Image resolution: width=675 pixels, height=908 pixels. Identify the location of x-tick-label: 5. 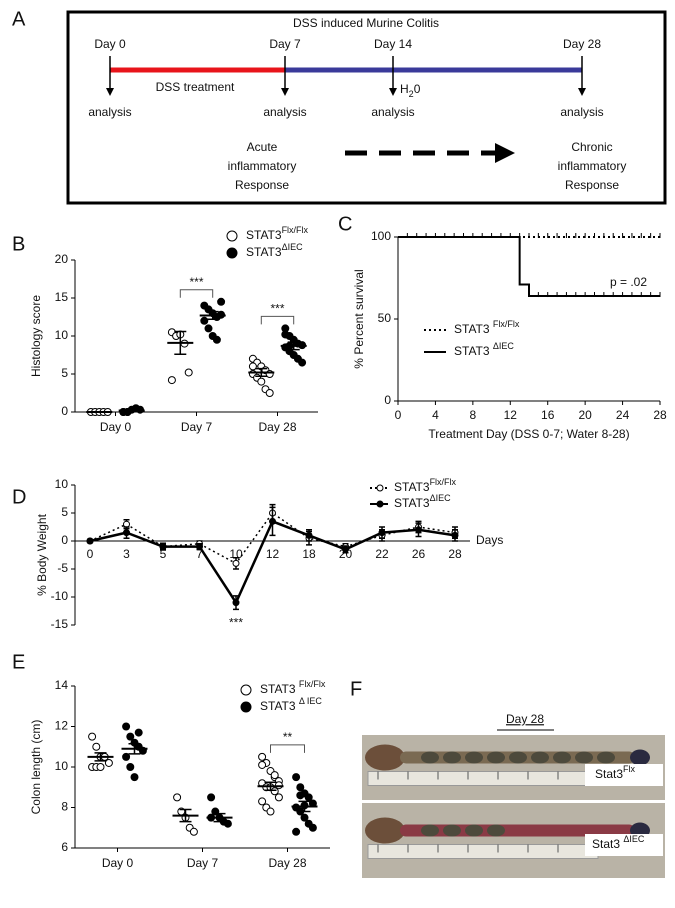
(163, 554).